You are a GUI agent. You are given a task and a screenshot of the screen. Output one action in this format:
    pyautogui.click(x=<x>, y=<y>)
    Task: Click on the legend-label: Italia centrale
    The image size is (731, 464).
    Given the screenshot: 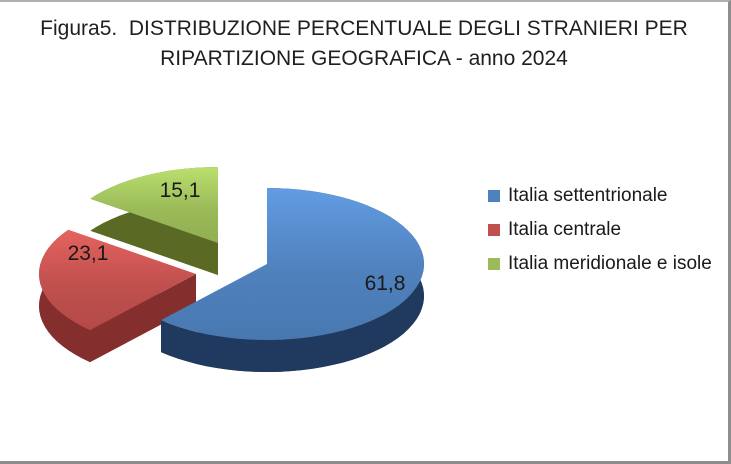 What is the action you would take?
    pyautogui.click(x=565, y=229)
    